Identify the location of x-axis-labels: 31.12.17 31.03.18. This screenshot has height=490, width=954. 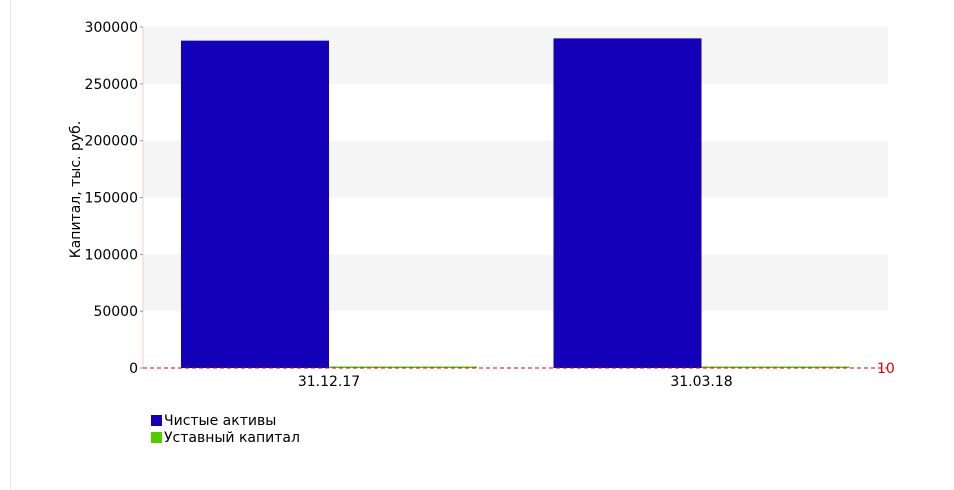
(515, 382).